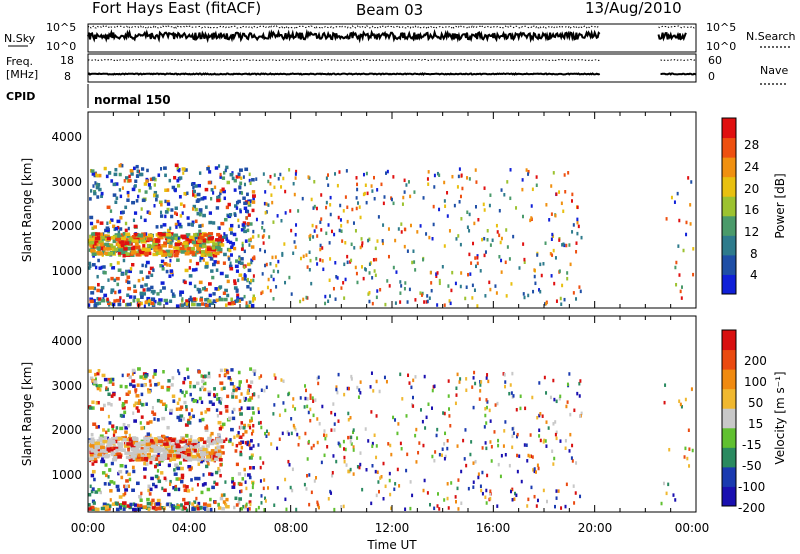  What do you see at coordinates (721, 27) in the screenshot?
I see `noise-tick-high-right: 10^5` at bounding box center [721, 27].